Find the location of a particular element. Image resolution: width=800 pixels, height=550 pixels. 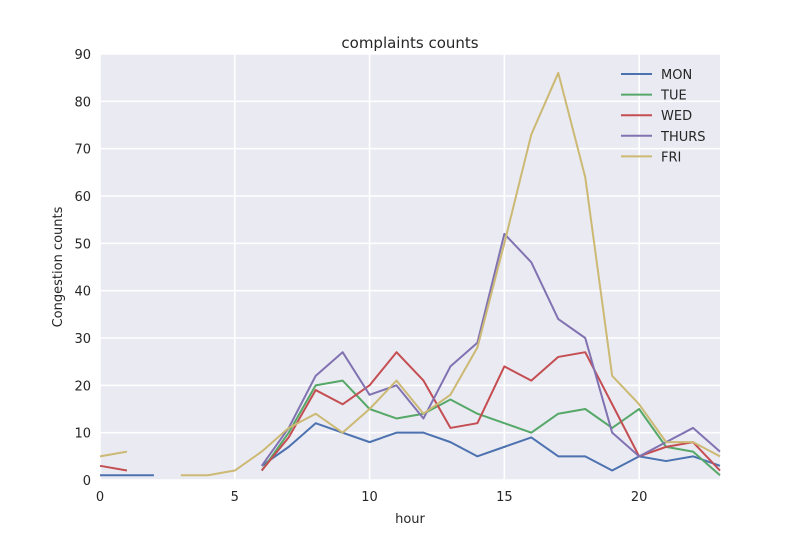

legend-label-fri: FRI is located at coordinates (671, 157).